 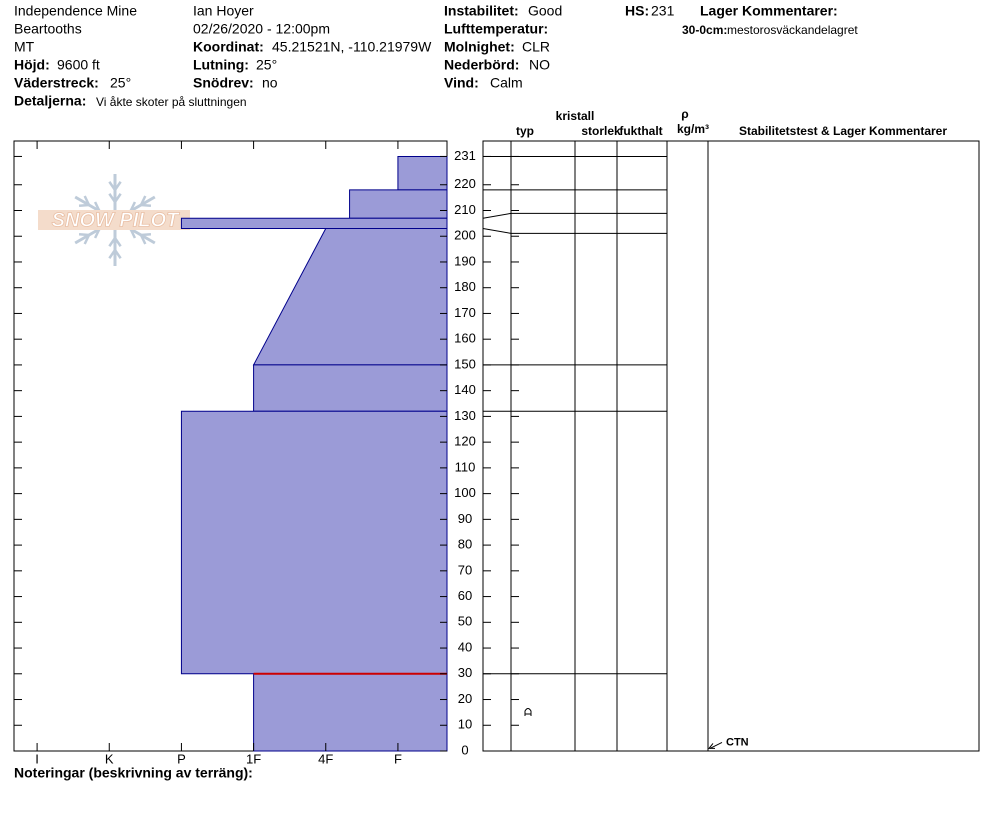 I want to click on test-arrow, so click(x=716, y=745).